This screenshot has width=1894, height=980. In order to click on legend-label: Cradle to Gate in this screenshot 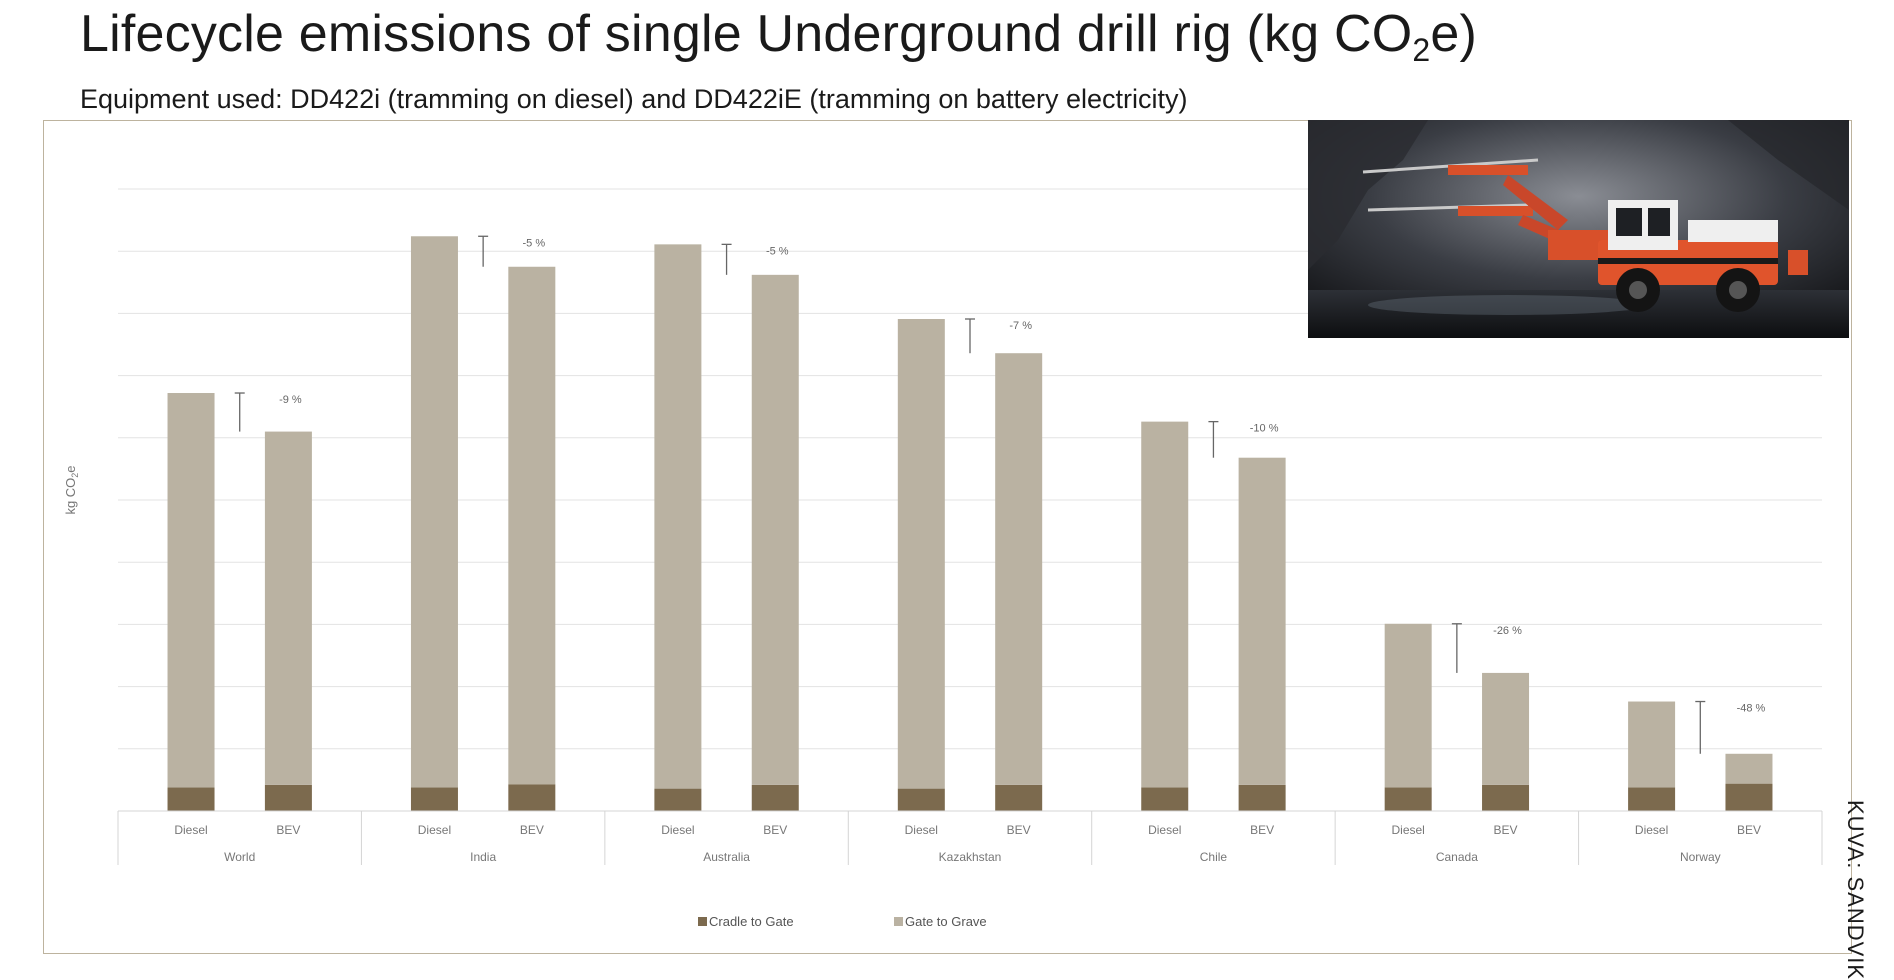, I will do `click(751, 921)`.